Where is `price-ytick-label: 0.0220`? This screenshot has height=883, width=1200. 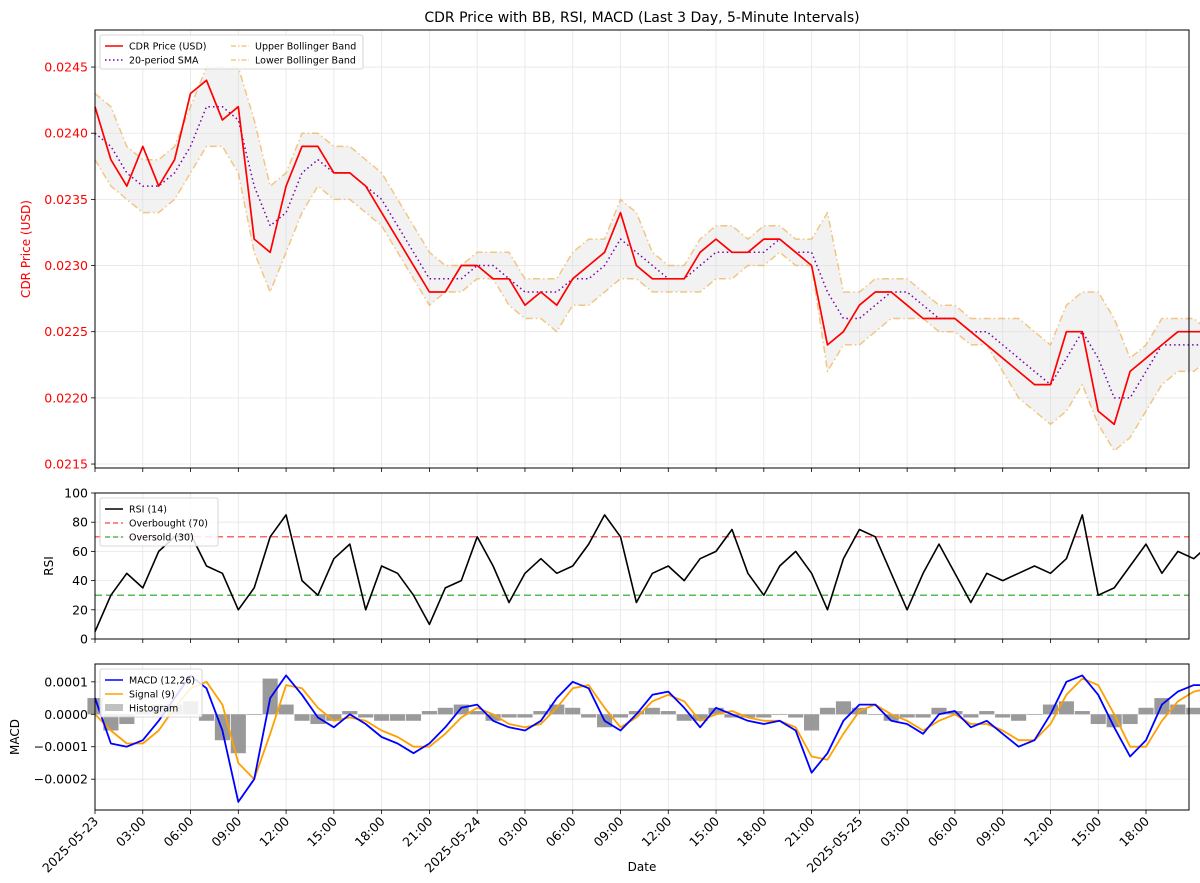 price-ytick-label: 0.0220 is located at coordinates (66, 397).